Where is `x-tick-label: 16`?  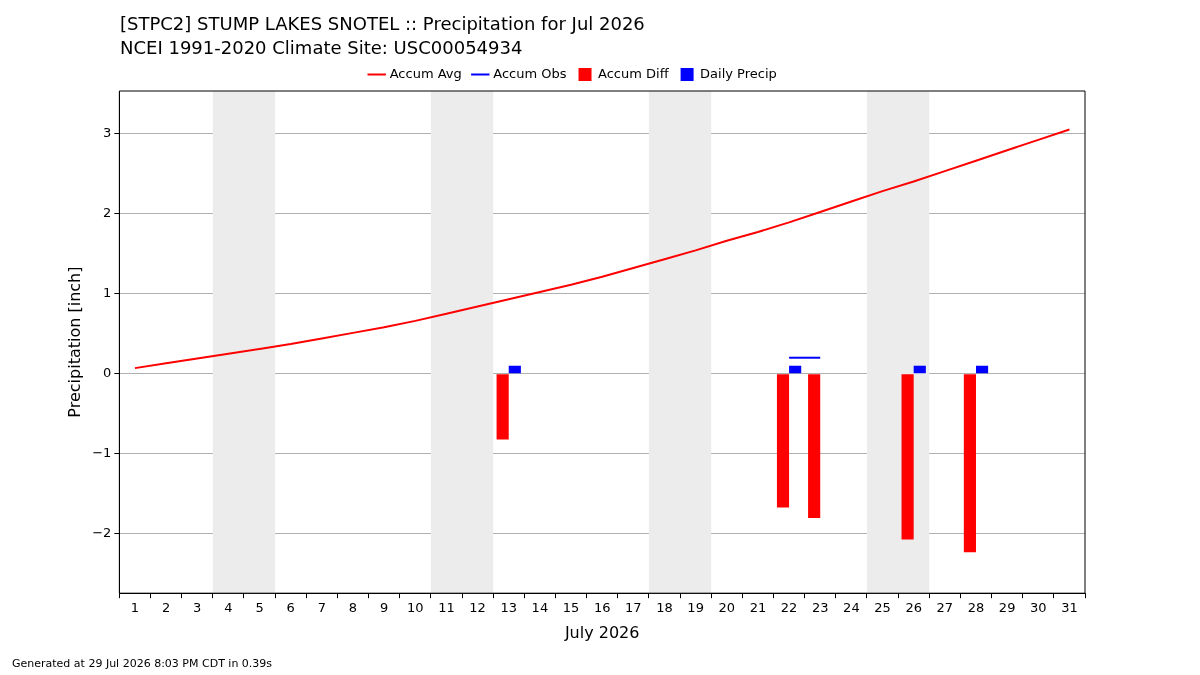
x-tick-label: 16 is located at coordinates (602, 608).